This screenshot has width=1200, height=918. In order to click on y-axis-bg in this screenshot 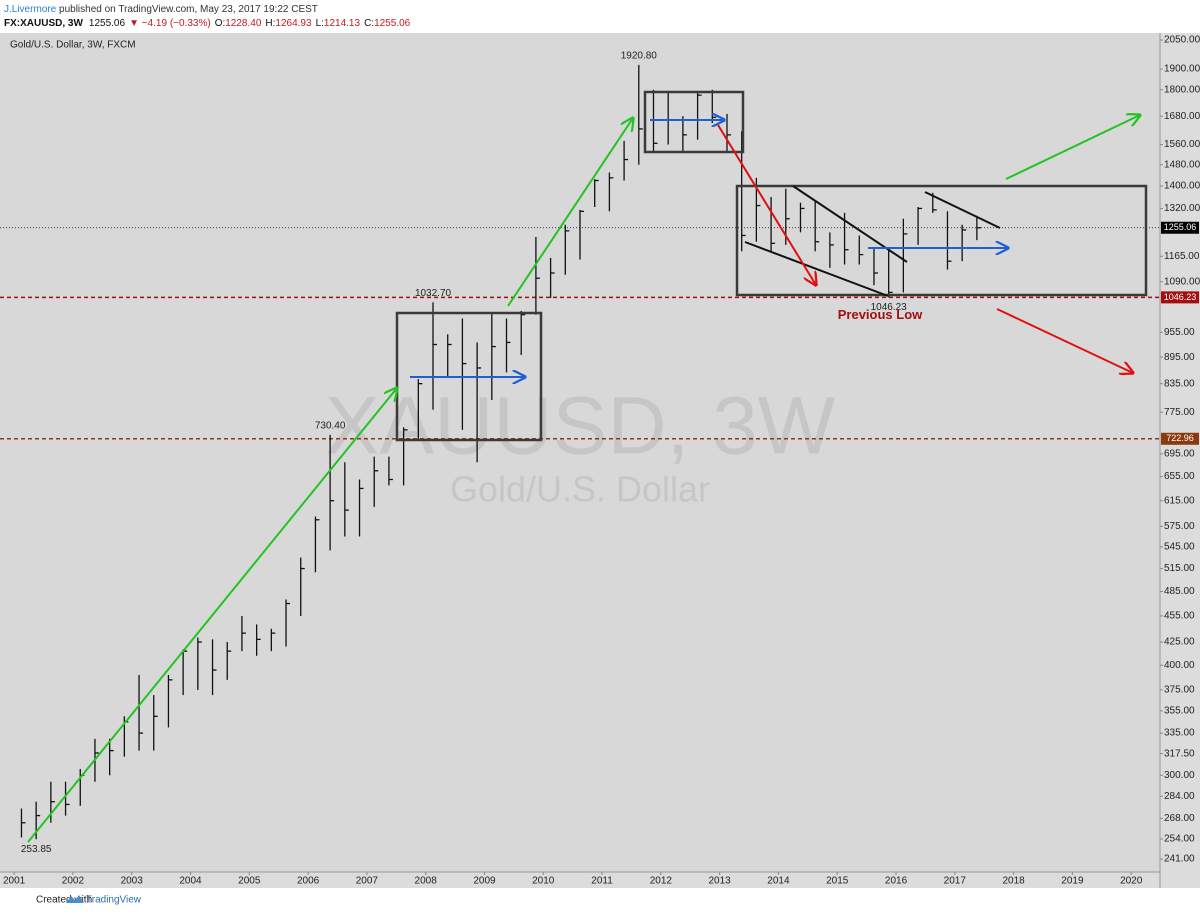, I will do `click(1180, 460)`.